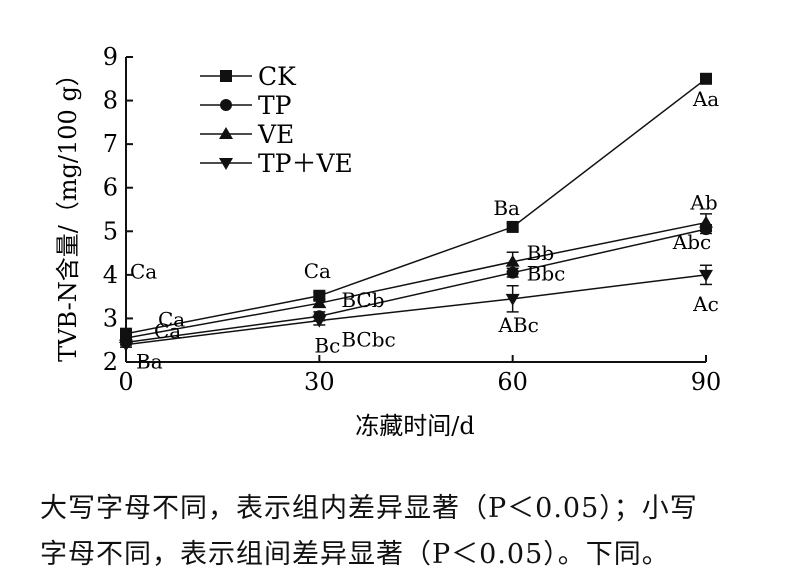 This screenshot has width=802, height=579. Describe the element at coordinates (110, 57) in the screenshot. I see `y-tick-label: 9` at that location.